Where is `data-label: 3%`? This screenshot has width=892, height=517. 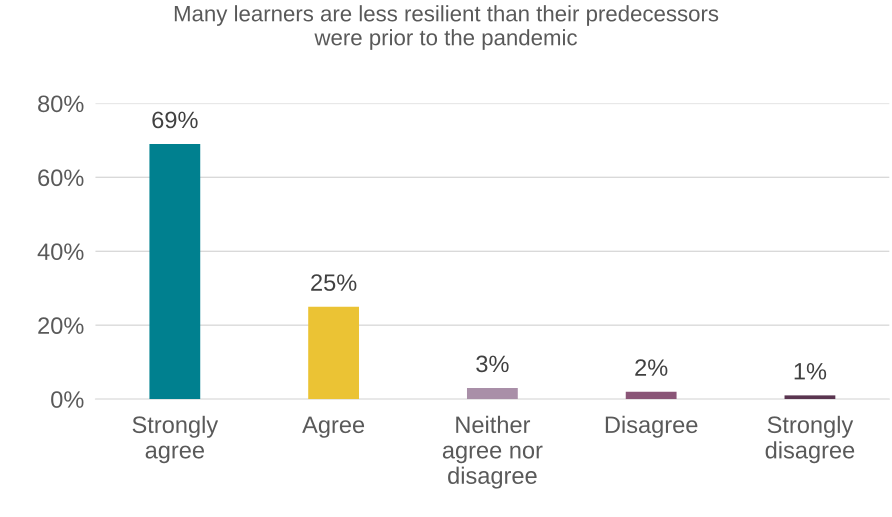
data-label: 3% is located at coordinates (492, 364).